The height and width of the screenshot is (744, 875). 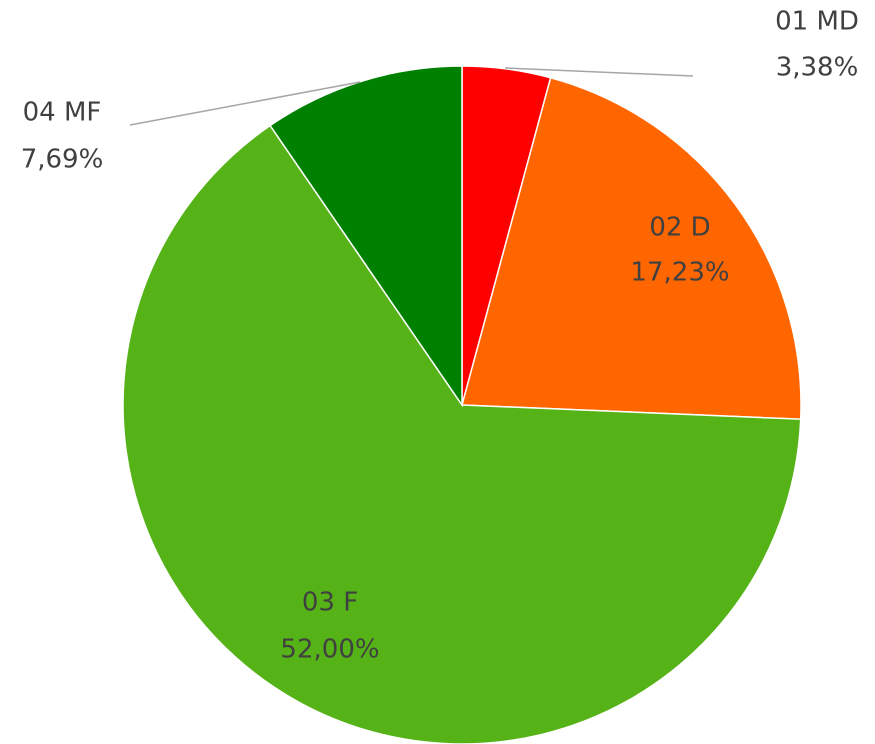 What do you see at coordinates (817, 68) in the screenshot?
I see `data-label-value: 3,38%` at bounding box center [817, 68].